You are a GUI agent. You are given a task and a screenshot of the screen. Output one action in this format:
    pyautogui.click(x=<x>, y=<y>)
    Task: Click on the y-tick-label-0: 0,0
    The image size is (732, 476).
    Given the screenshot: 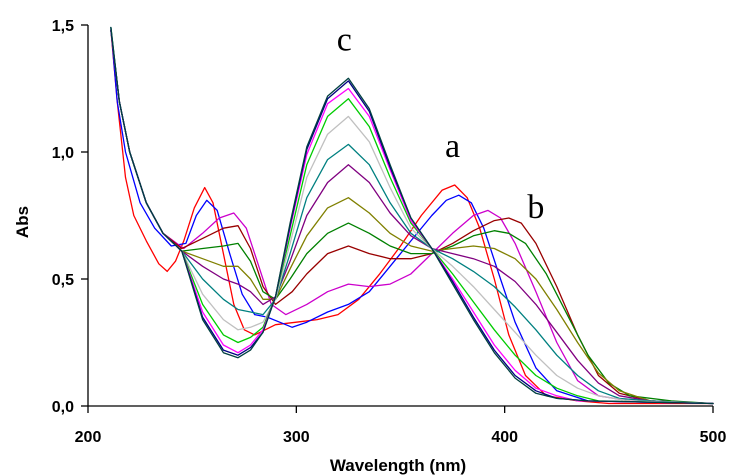 What is the action you would take?
    pyautogui.click(x=63, y=407)
    